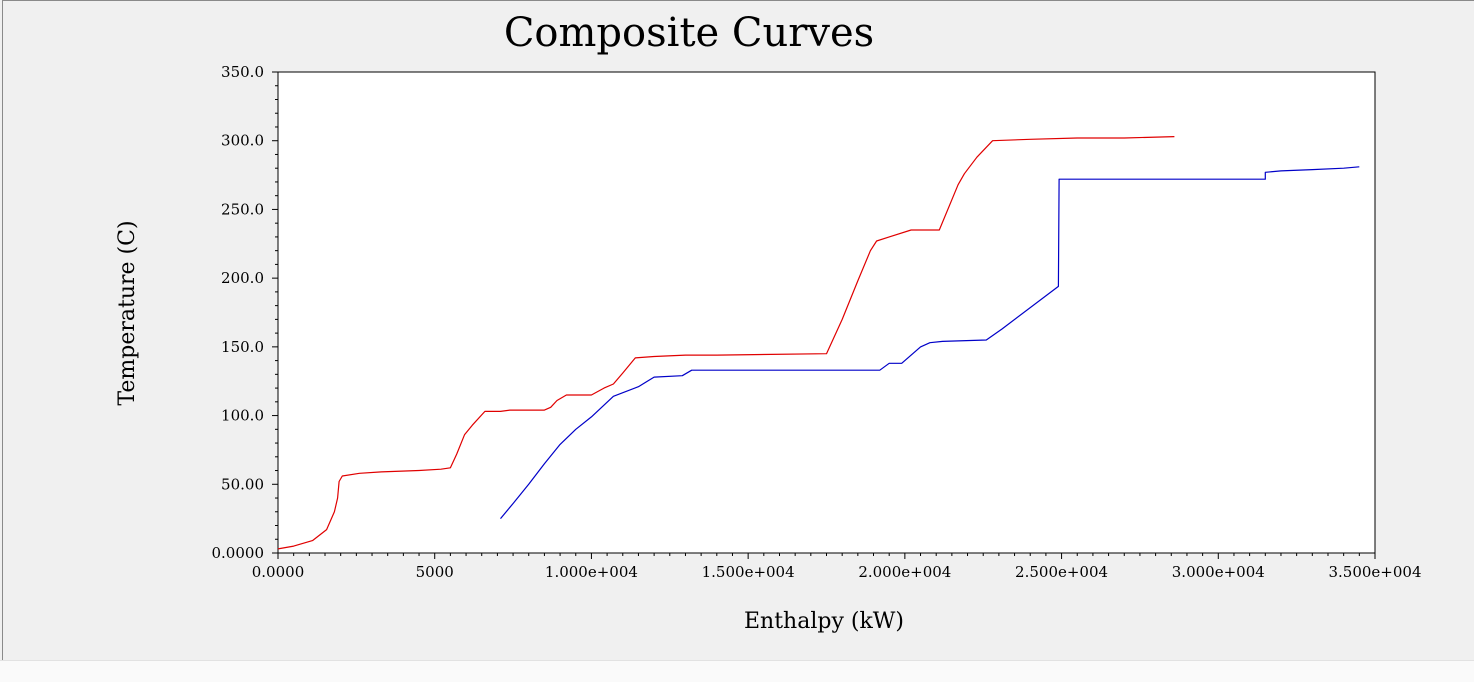 Image resolution: width=1474 pixels, height=682 pixels. What do you see at coordinates (737, 671) in the screenshot?
I see `window-bottom-strip` at bounding box center [737, 671].